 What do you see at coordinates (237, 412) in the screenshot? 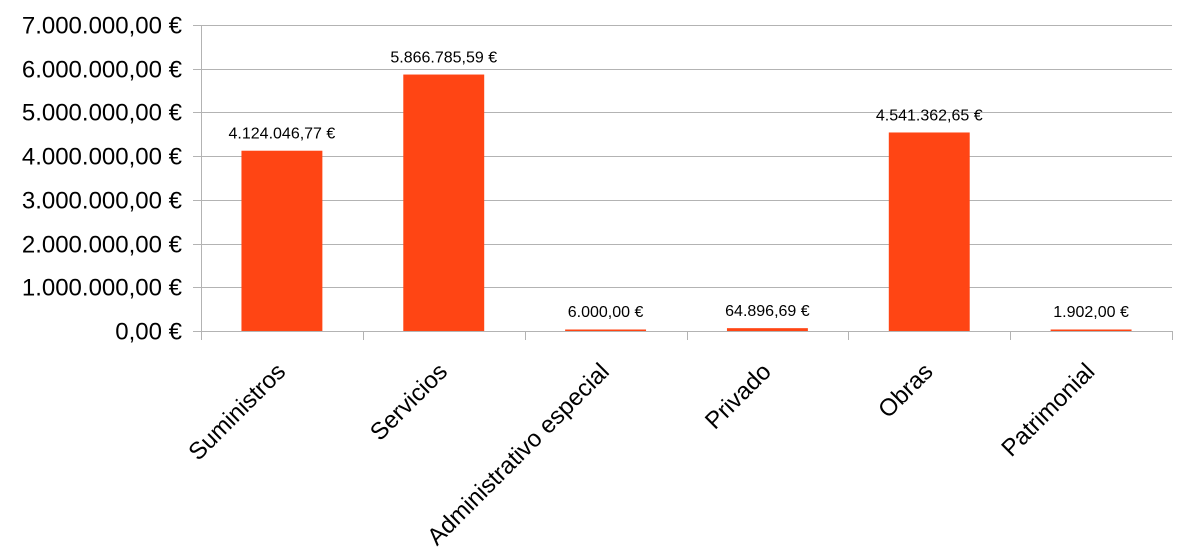
I see `category-label: Suministros` at bounding box center [237, 412].